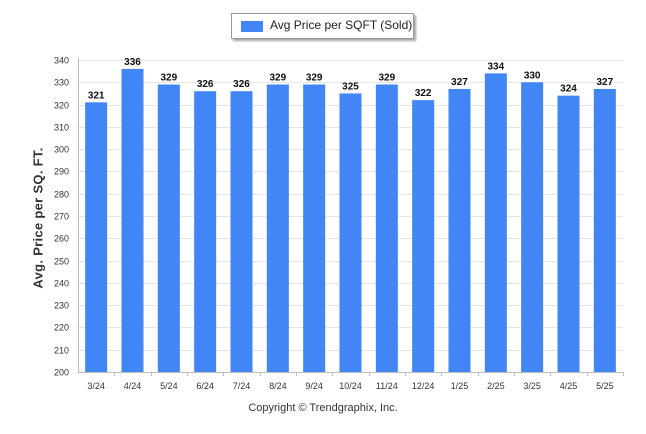 The width and height of the screenshot is (646, 434). Describe the element at coordinates (278, 386) in the screenshot. I see `x-tick-label: 8/24` at that location.